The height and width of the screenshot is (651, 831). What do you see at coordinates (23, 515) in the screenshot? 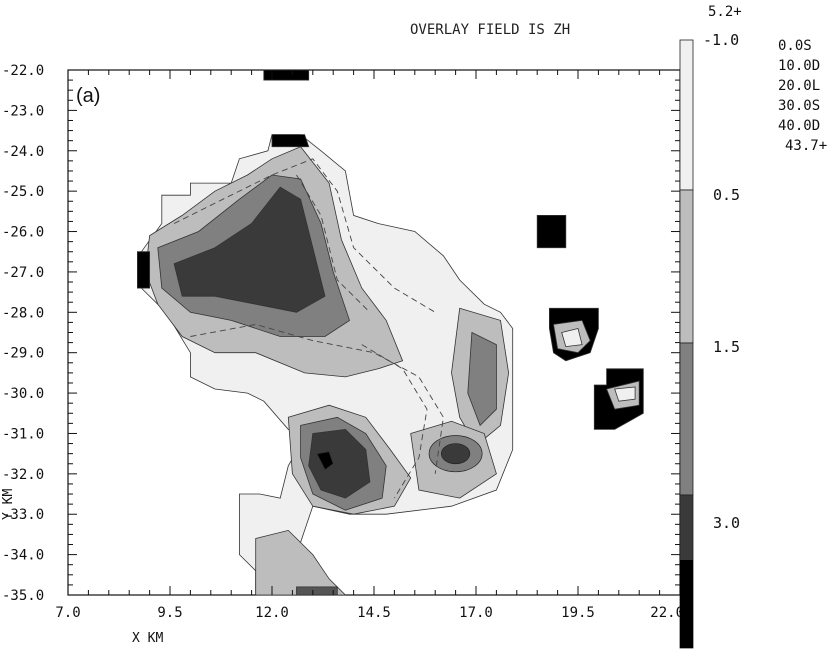
I see `y-tick-label: -33.0` at bounding box center [23, 515].